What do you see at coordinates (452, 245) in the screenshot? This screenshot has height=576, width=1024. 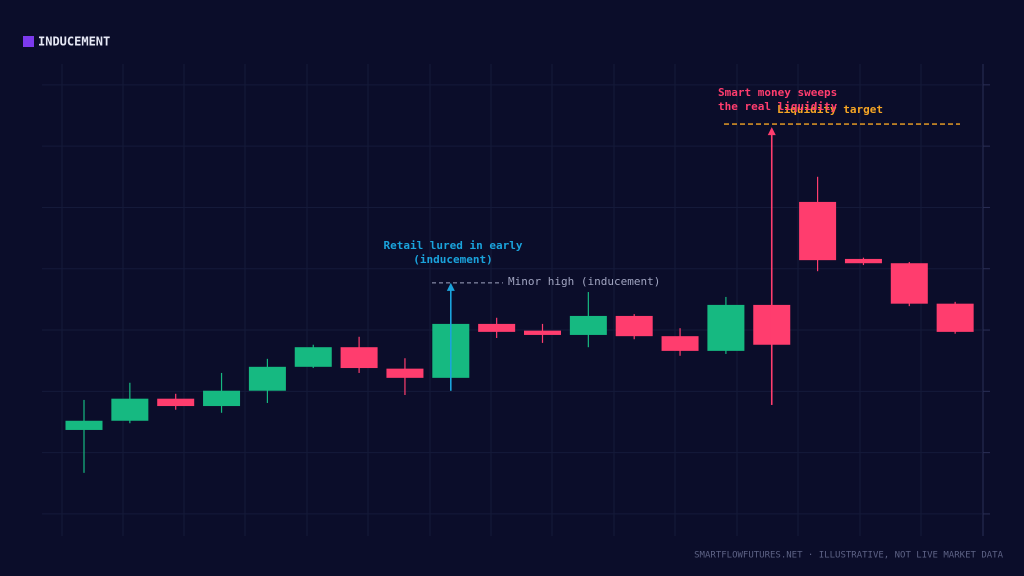 I see `annotation-text: Retail lured in early` at bounding box center [452, 245].